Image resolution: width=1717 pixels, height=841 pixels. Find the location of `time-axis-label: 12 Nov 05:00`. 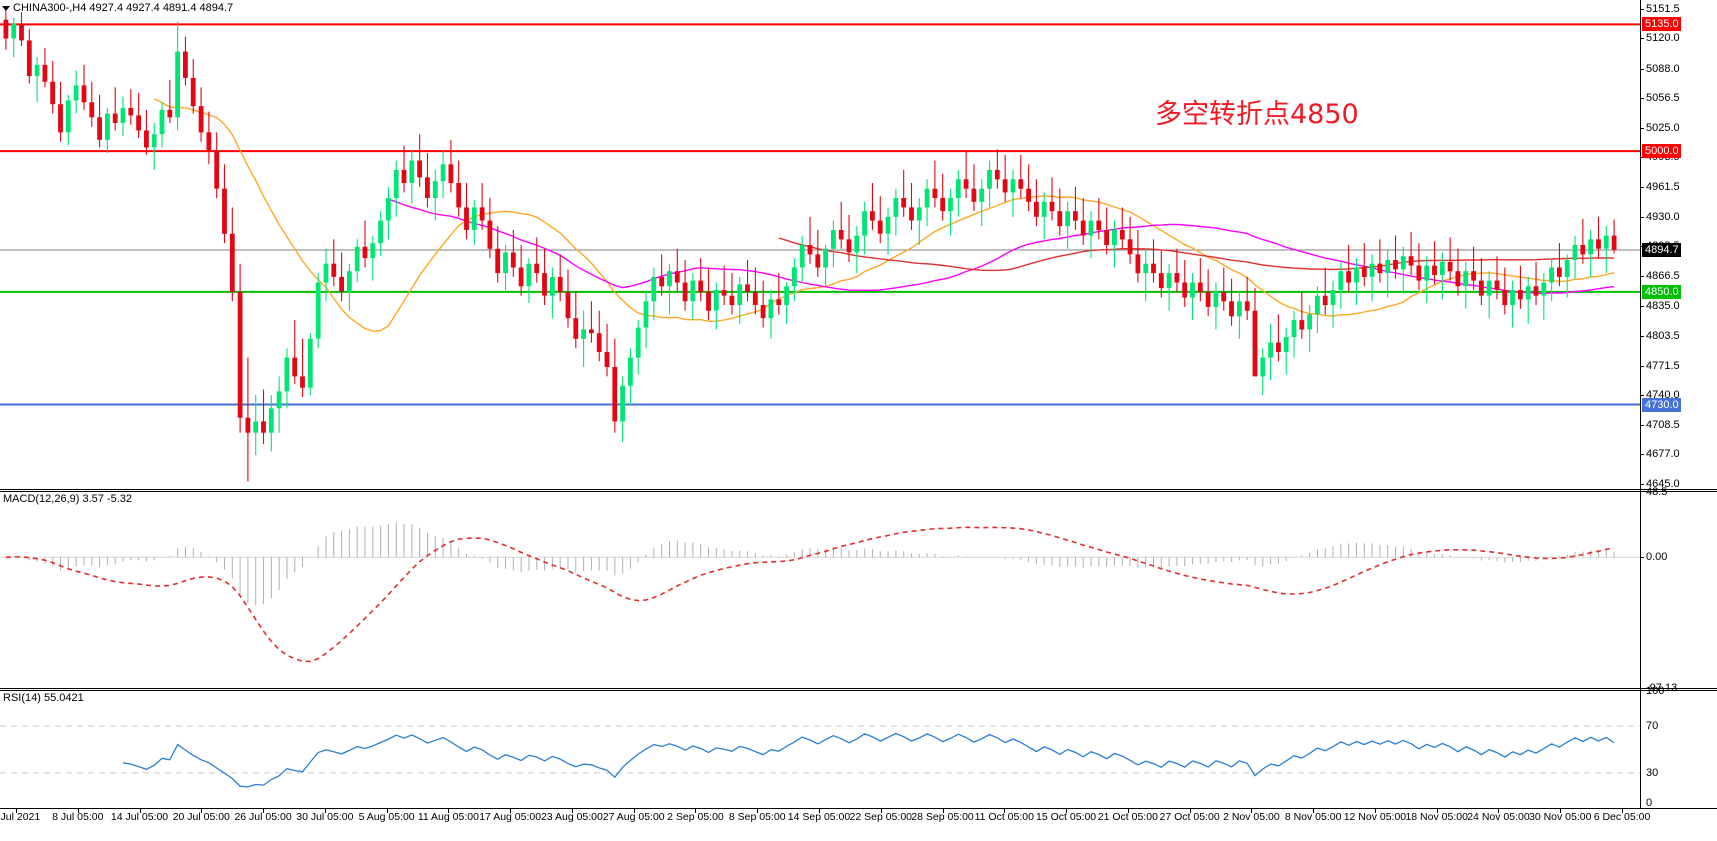

time-axis-label: 12 Nov 05:00 is located at coordinates (1375, 817).